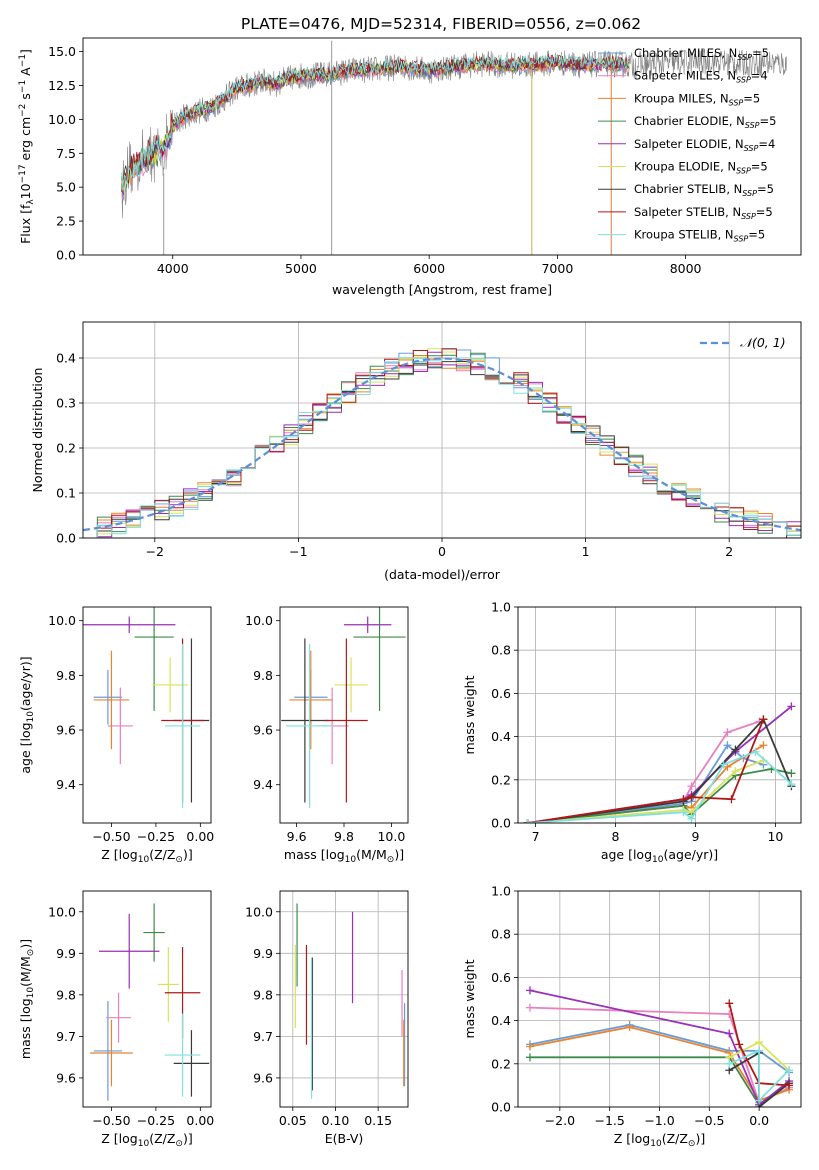 The image size is (819, 1170). Describe the element at coordinates (429, 268) in the screenshot. I see `x-tick-label: 6000` at that location.